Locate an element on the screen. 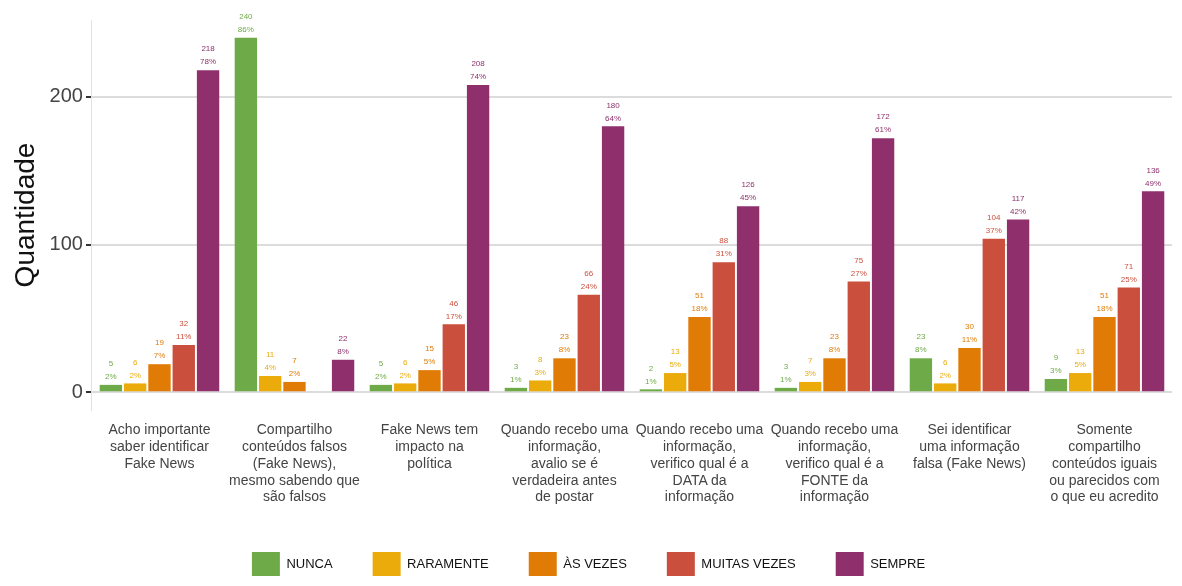 The width and height of the screenshot is (1182, 586). data-label: 136 49% is located at coordinates (1153, 176).